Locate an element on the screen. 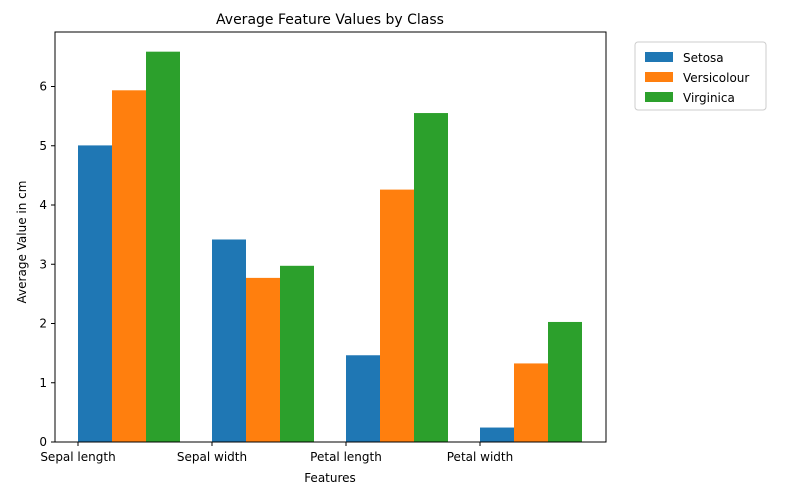  x-tick-label: Sepal length is located at coordinates (77, 457).